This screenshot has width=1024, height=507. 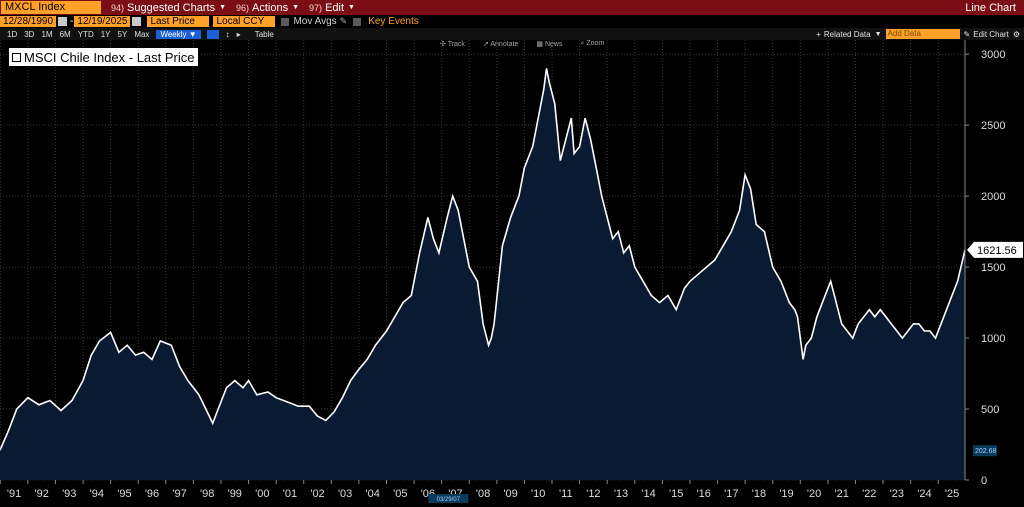 What do you see at coordinates (984, 481) in the screenshot?
I see `y-tick-label: 0` at bounding box center [984, 481].